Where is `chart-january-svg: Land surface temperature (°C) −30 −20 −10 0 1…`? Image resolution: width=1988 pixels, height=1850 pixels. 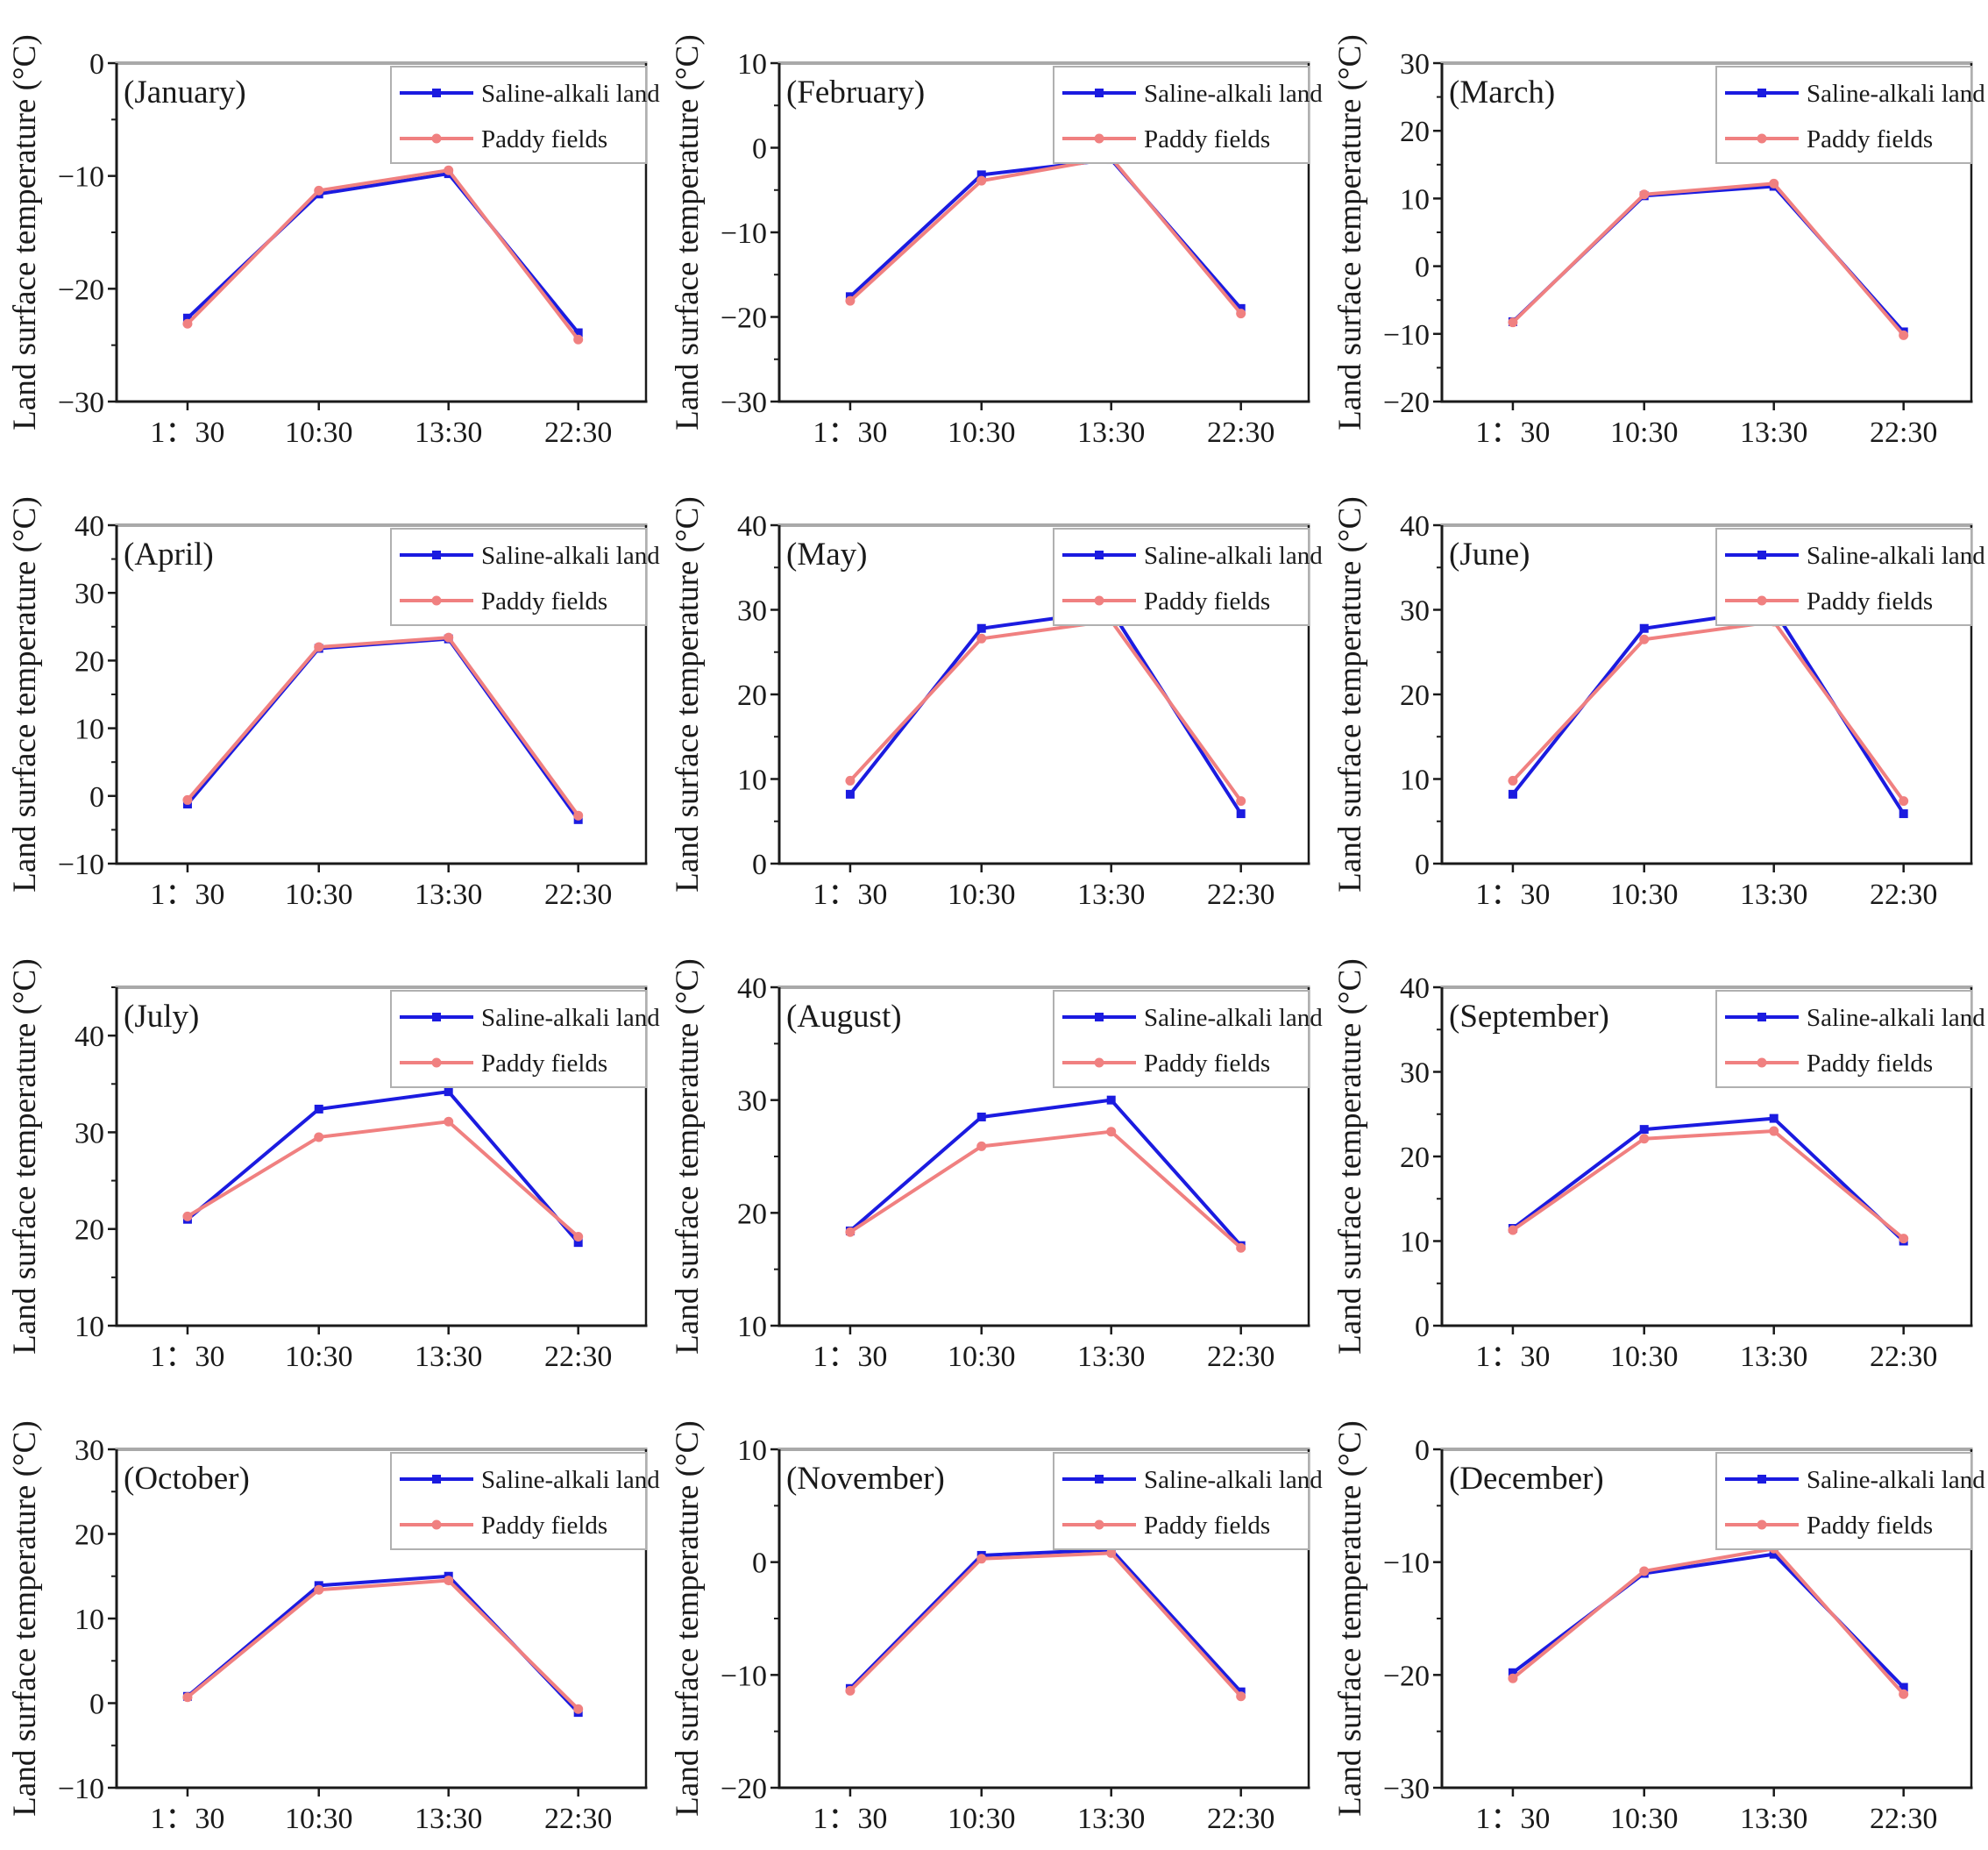 chart-january-svg: Land surface temperature (°C) −30 −20 −10 0 1… is located at coordinates (333, 241).